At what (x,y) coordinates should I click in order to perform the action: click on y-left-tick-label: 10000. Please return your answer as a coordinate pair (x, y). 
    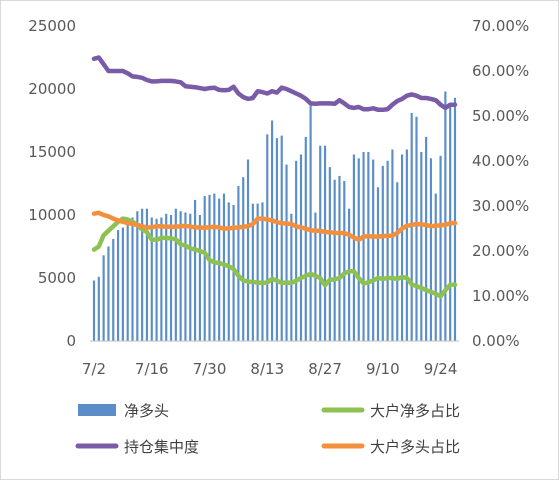
    Looking at the image, I should click on (52, 215).